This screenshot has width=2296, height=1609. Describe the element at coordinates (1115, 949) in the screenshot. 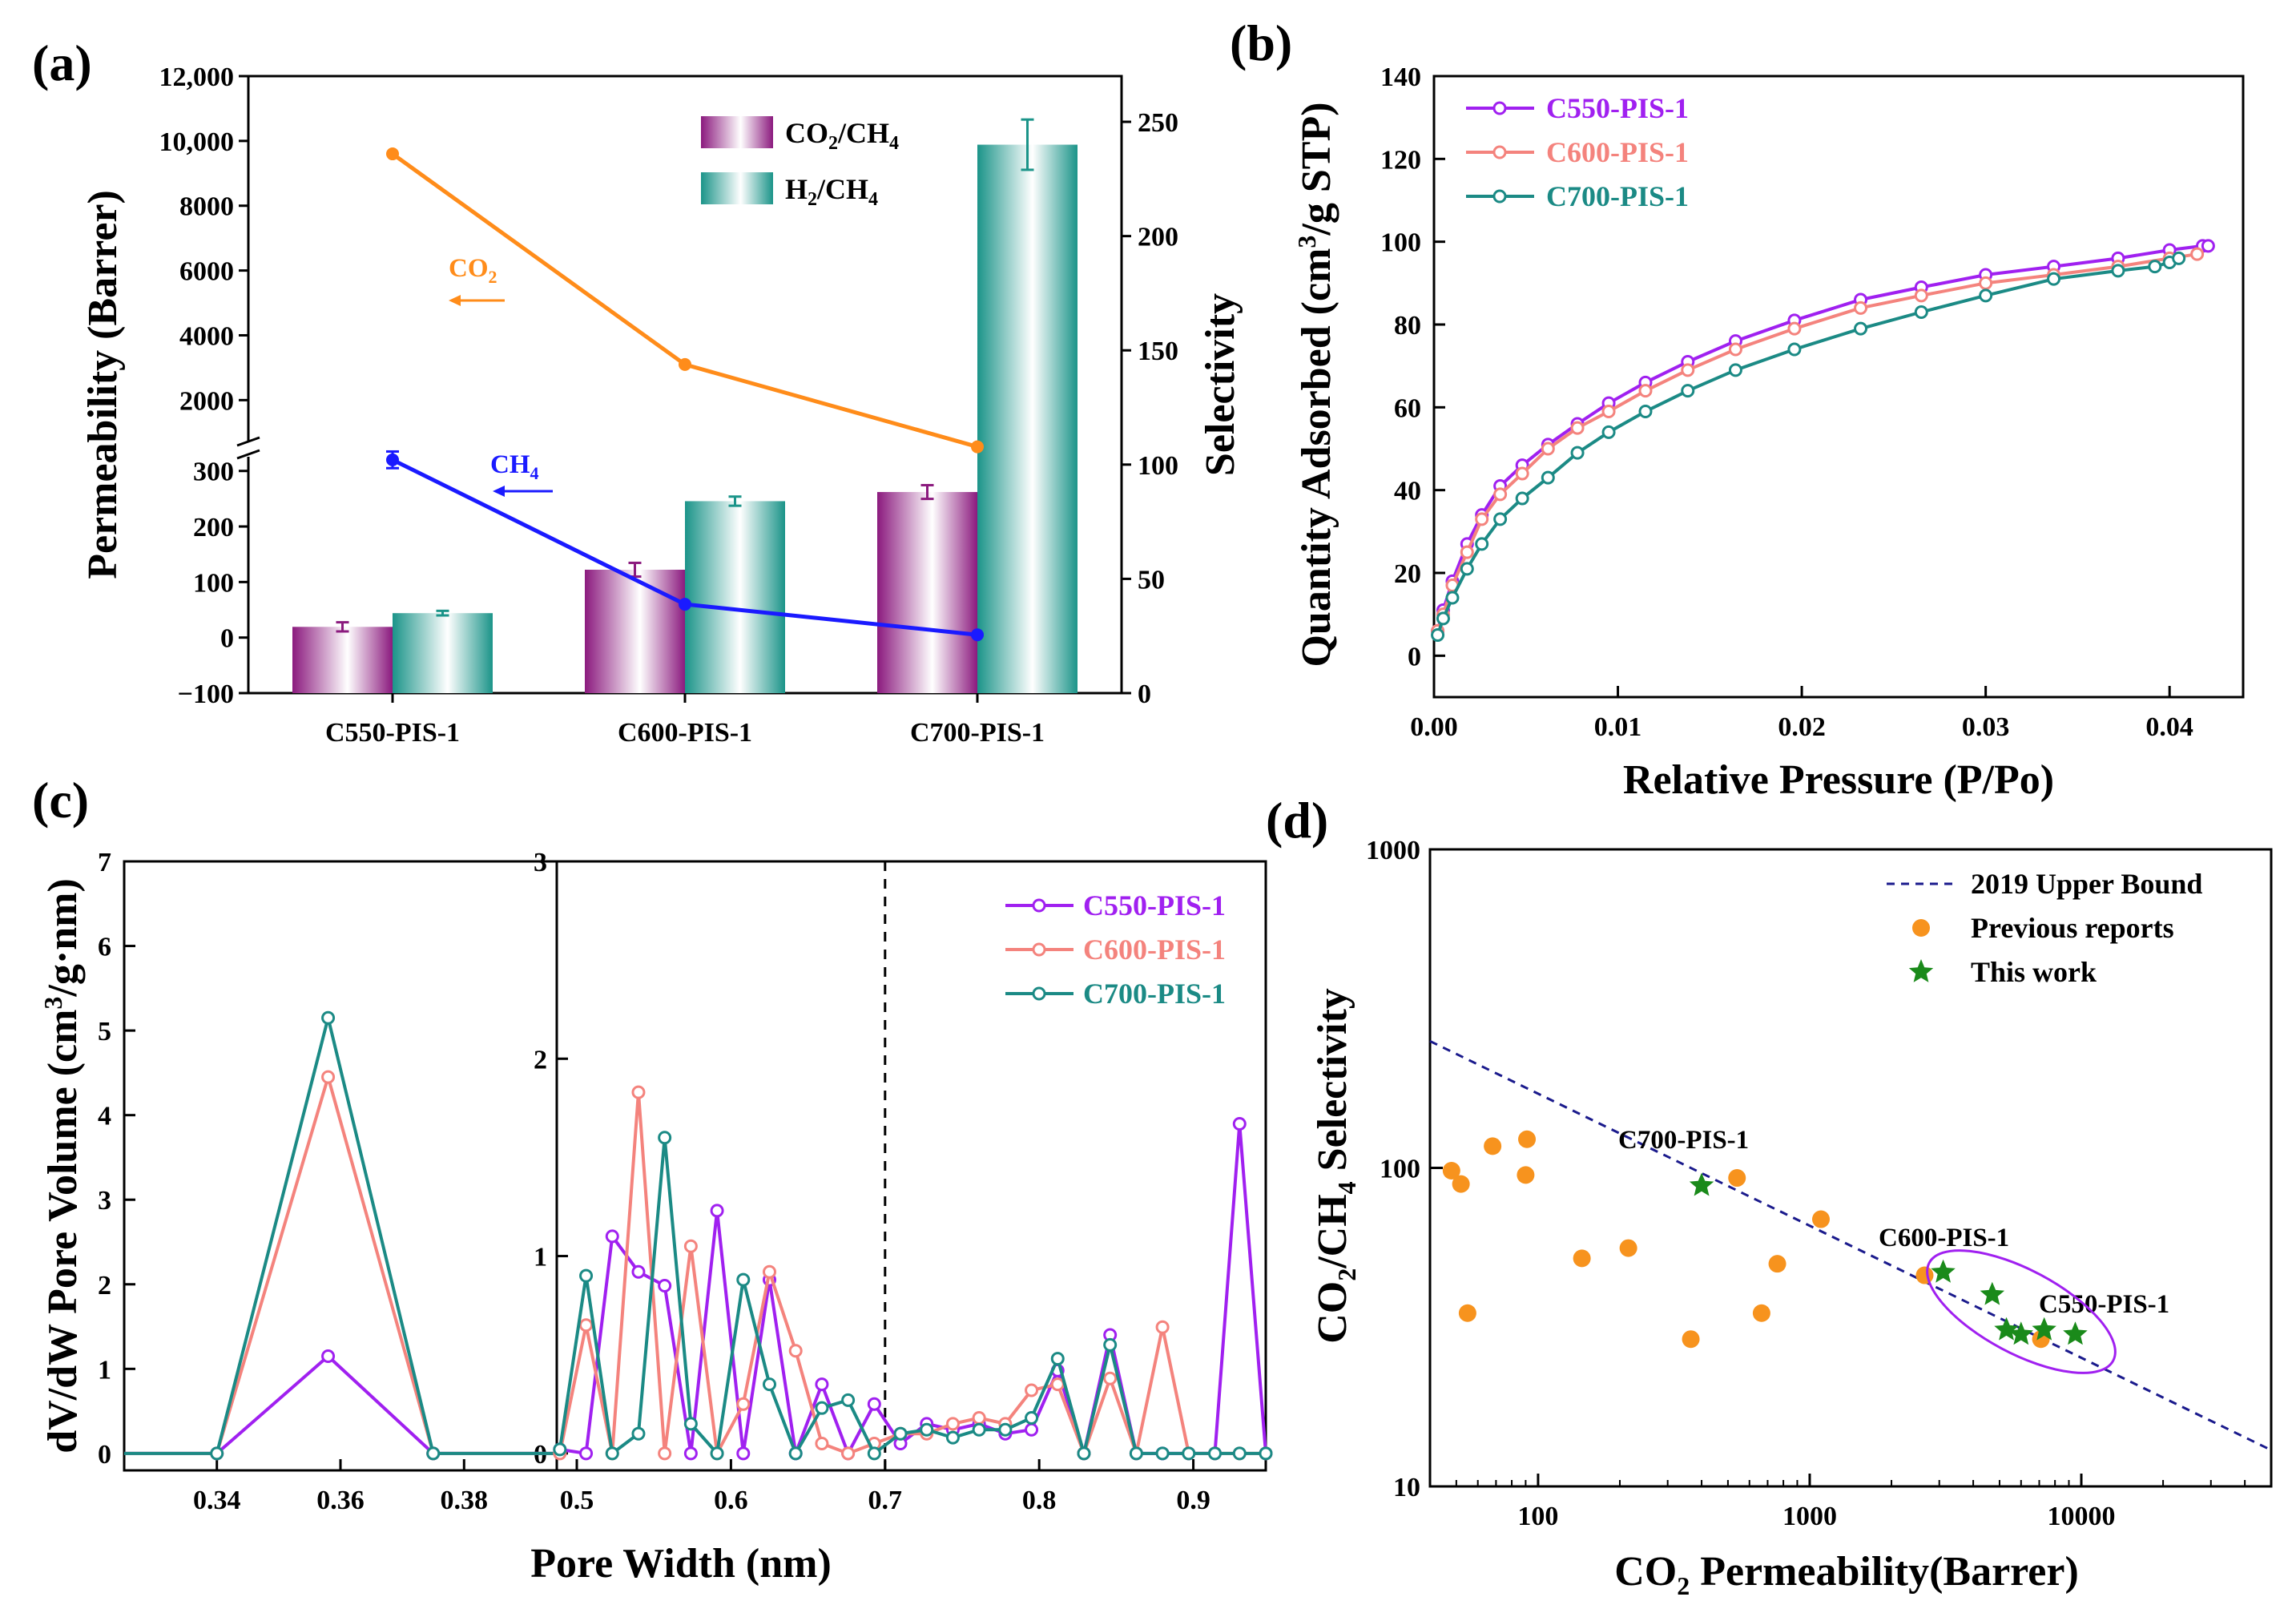

I see `panel-c-legend: C550-PIS-1 C600-PIS-1 C700-PIS-1` at that location.